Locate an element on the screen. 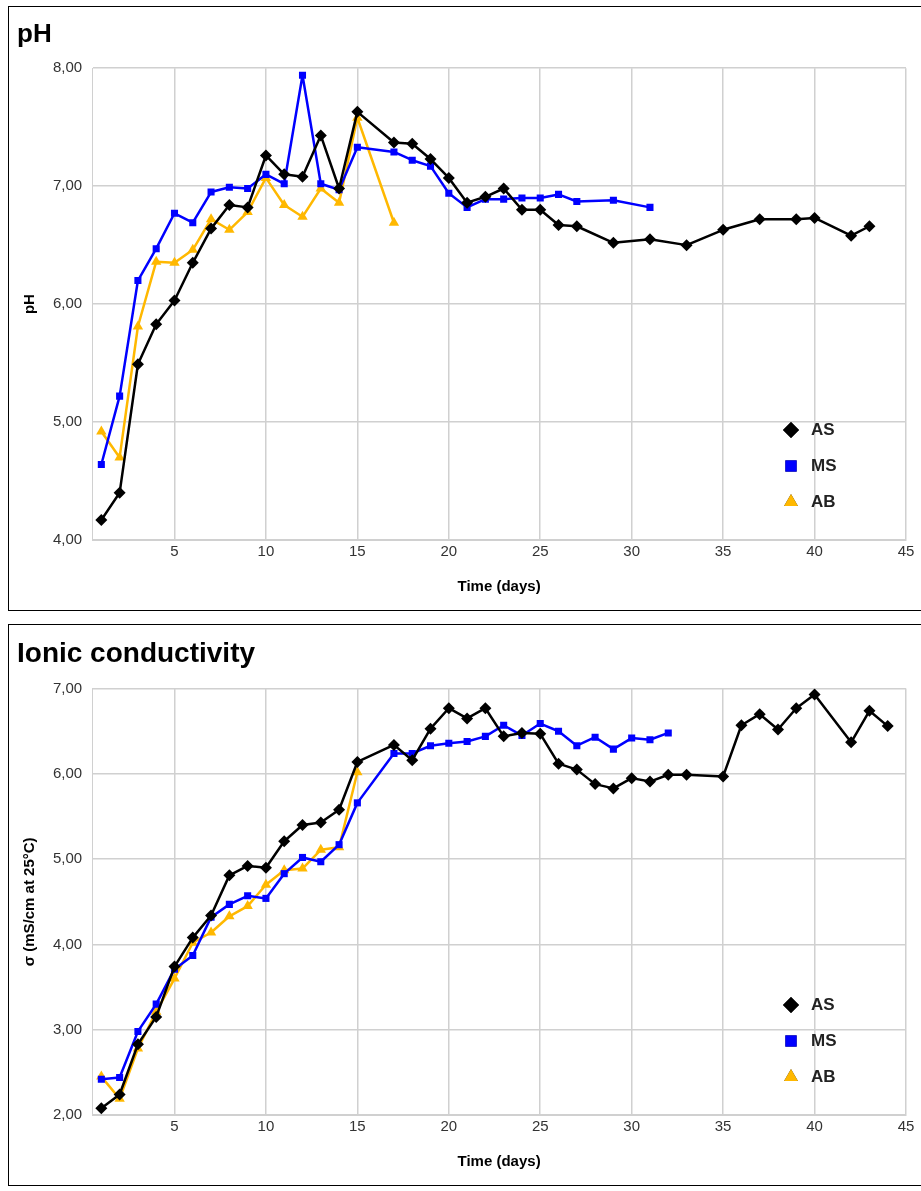  y-tick-label: 6,00 is located at coordinates (67, 773).